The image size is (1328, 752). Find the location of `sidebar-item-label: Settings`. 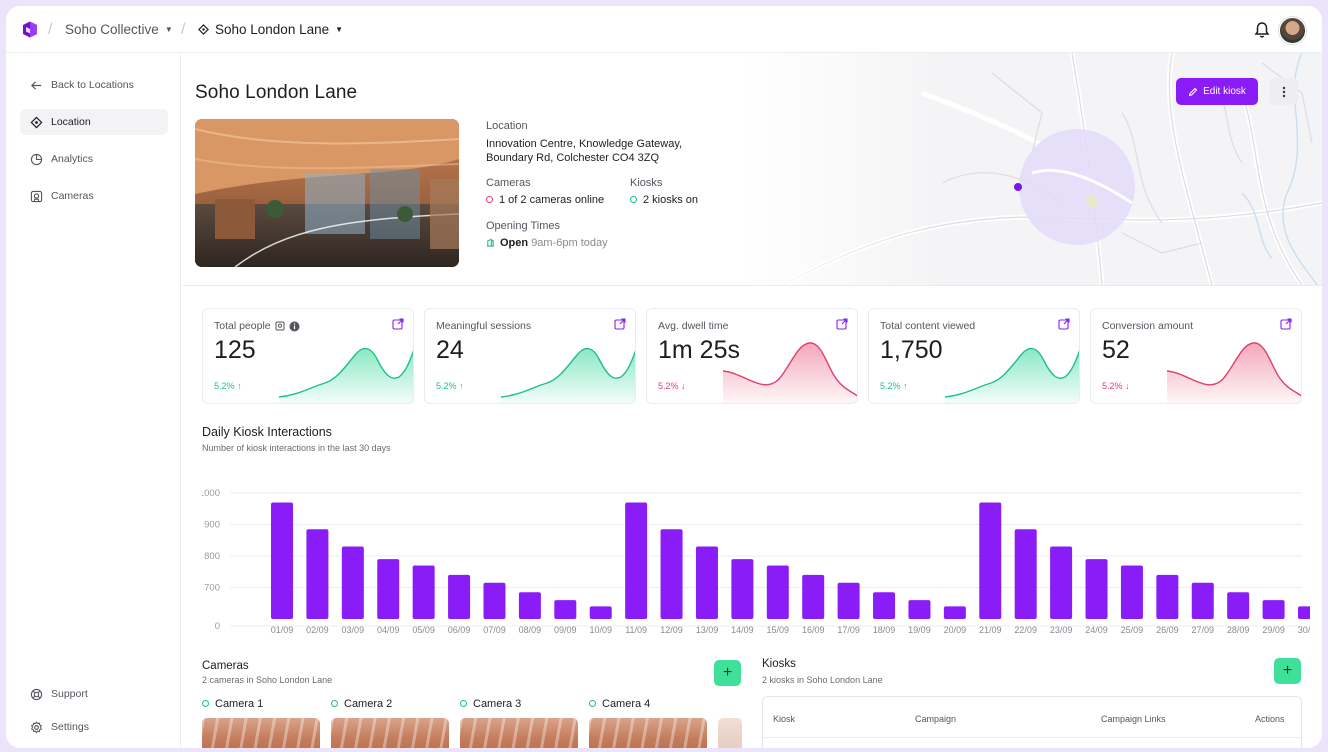

sidebar-item-label: Settings is located at coordinates (70, 727).